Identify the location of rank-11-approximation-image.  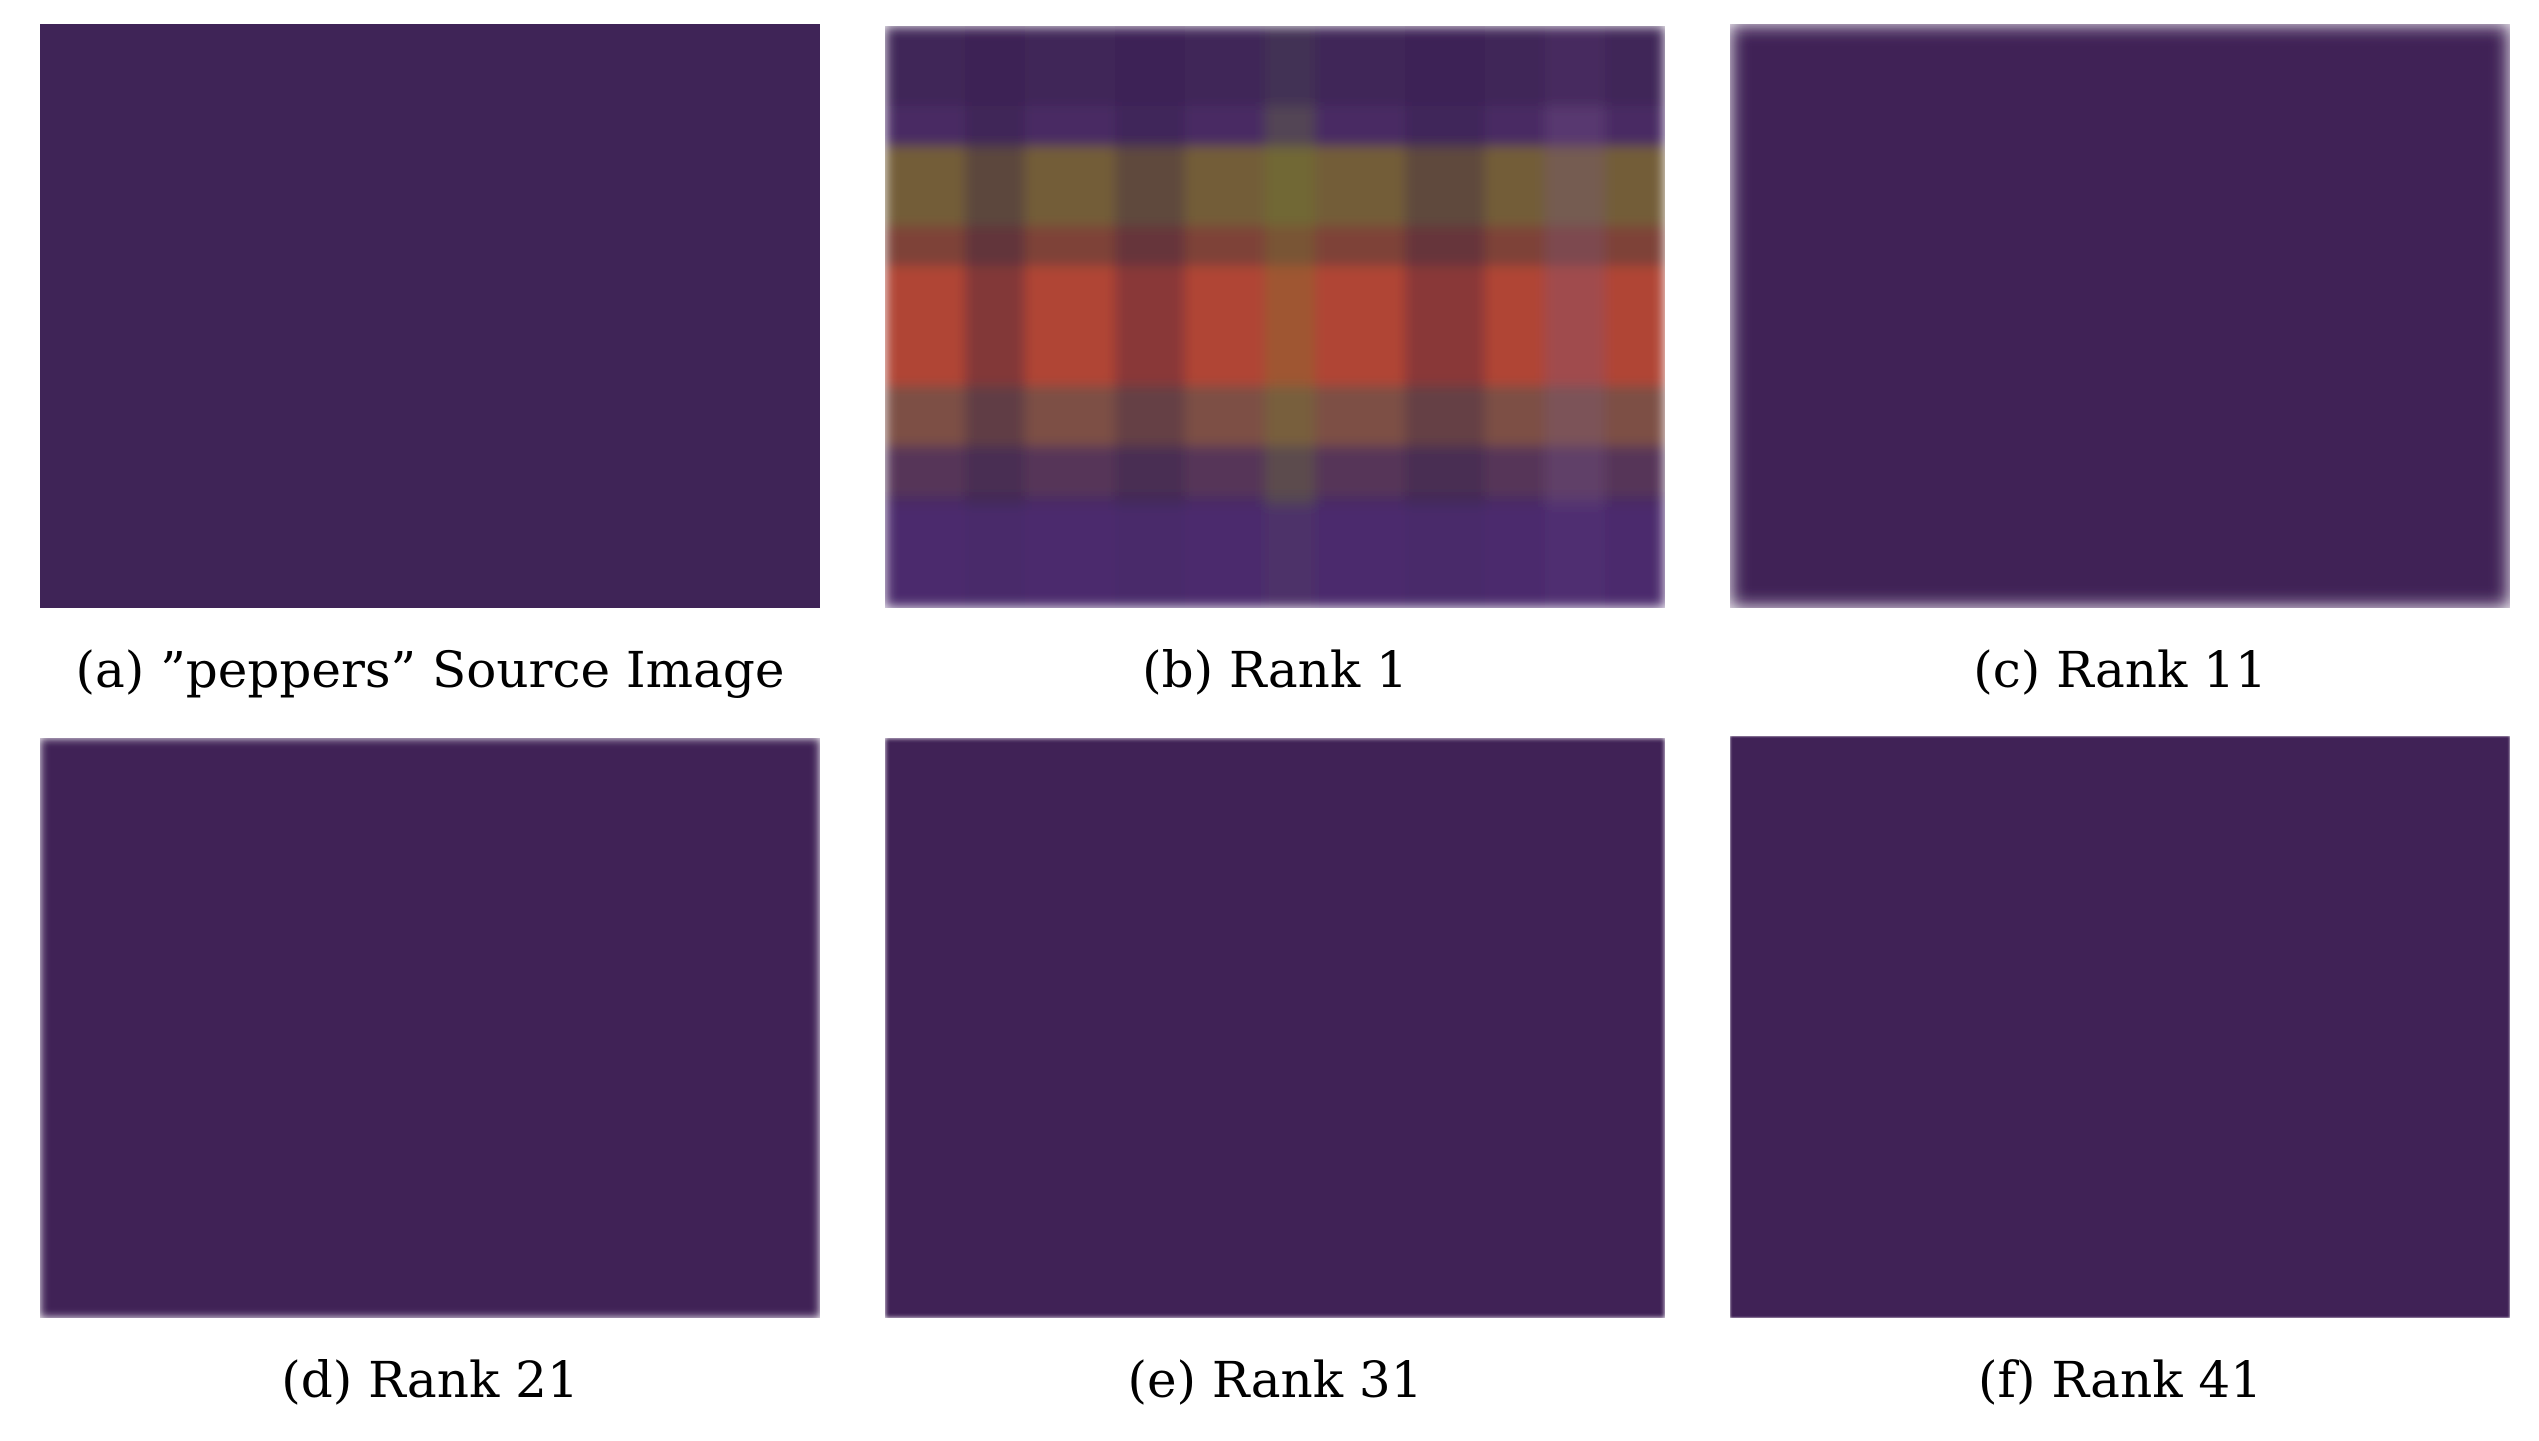
(2120, 316).